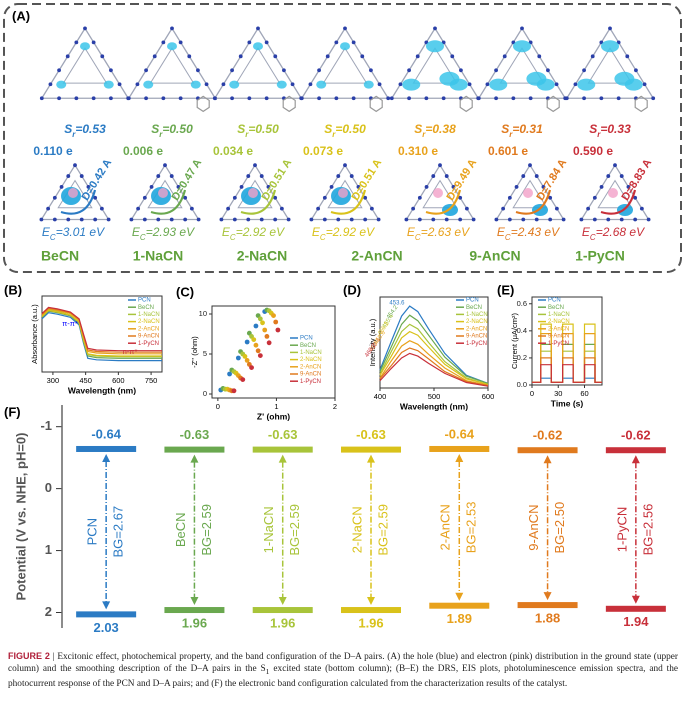  What do you see at coordinates (163, 233) in the screenshot?
I see `sub-label: EC=2.93 eV` at bounding box center [163, 233].